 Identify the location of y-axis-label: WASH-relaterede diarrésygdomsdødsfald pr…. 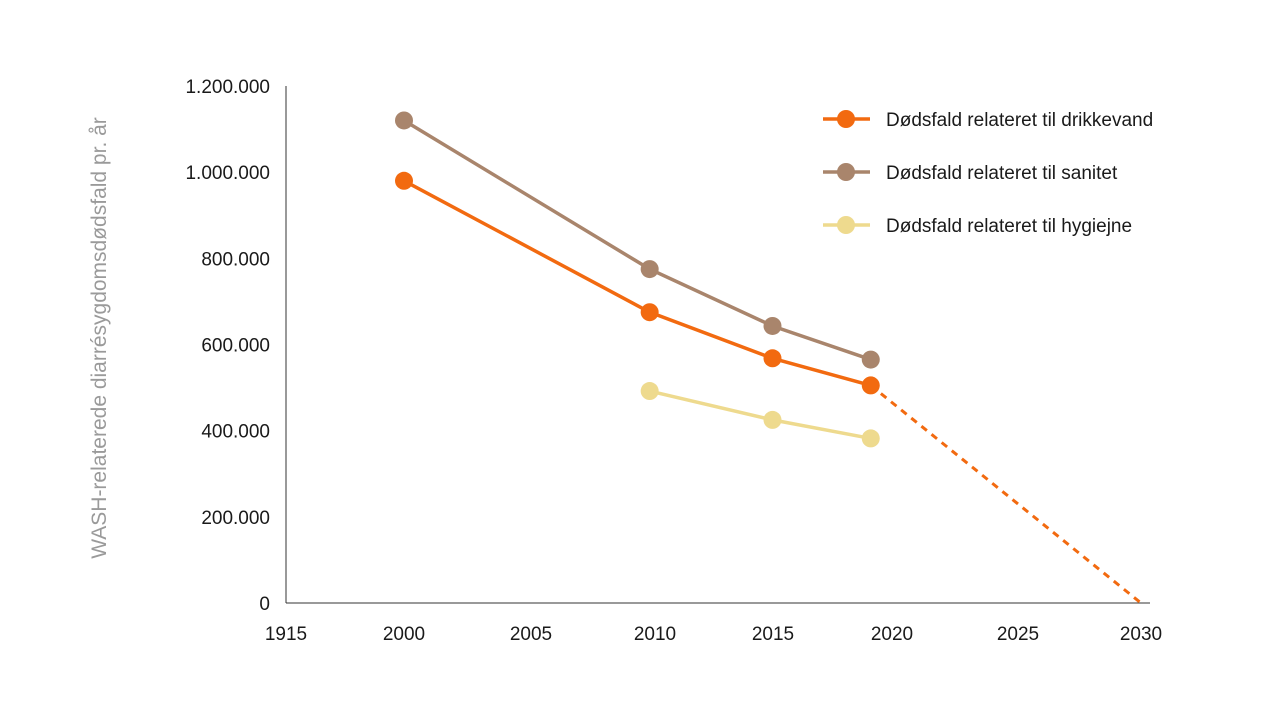
(99, 338).